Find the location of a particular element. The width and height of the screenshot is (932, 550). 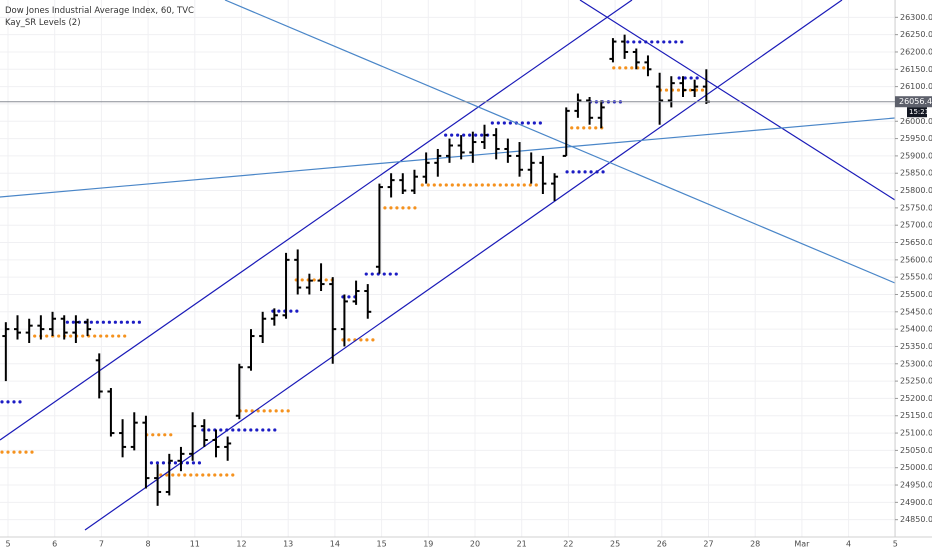

y-tick-label: 26000.0 is located at coordinates (916, 121).